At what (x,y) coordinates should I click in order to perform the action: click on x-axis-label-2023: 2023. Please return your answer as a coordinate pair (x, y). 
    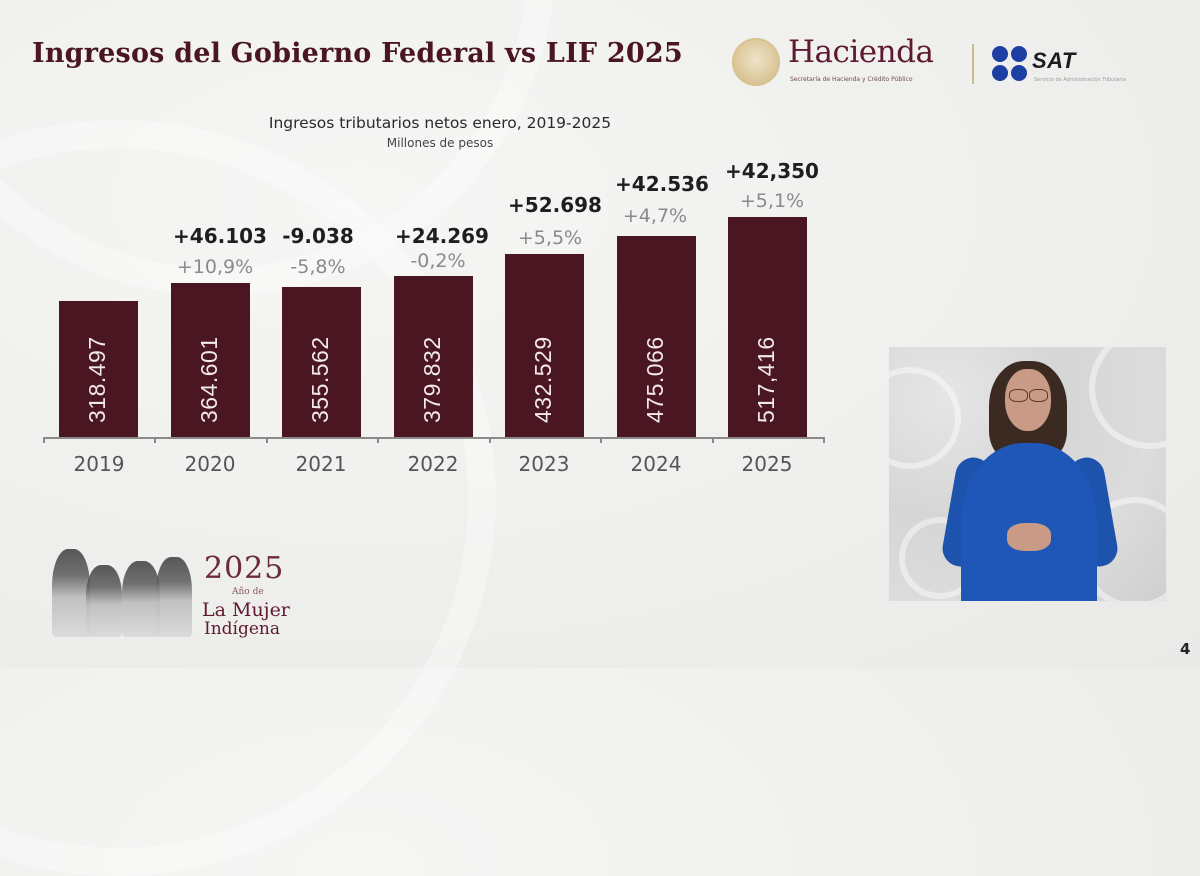
    Looking at the image, I should click on (544, 464).